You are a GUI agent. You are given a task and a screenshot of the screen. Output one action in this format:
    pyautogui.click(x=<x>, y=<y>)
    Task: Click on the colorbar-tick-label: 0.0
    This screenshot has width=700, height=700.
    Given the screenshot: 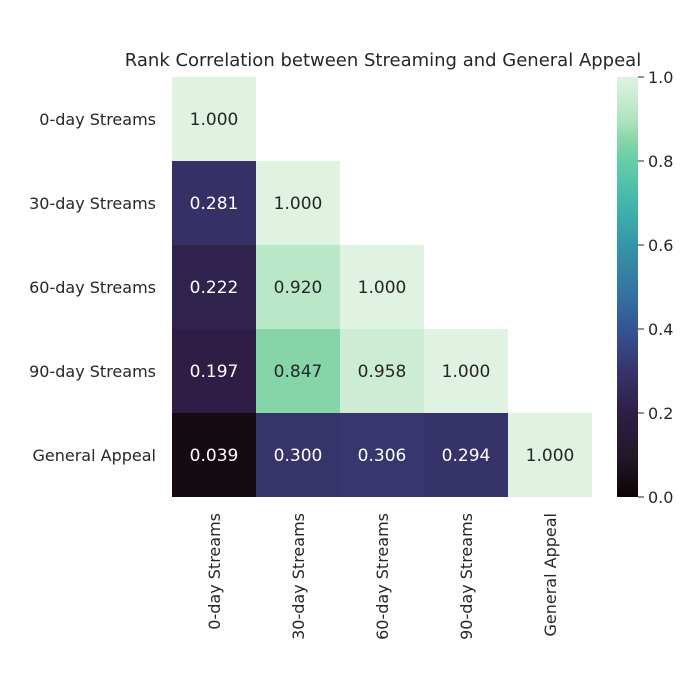 What is the action you would take?
    pyautogui.click(x=660, y=497)
    